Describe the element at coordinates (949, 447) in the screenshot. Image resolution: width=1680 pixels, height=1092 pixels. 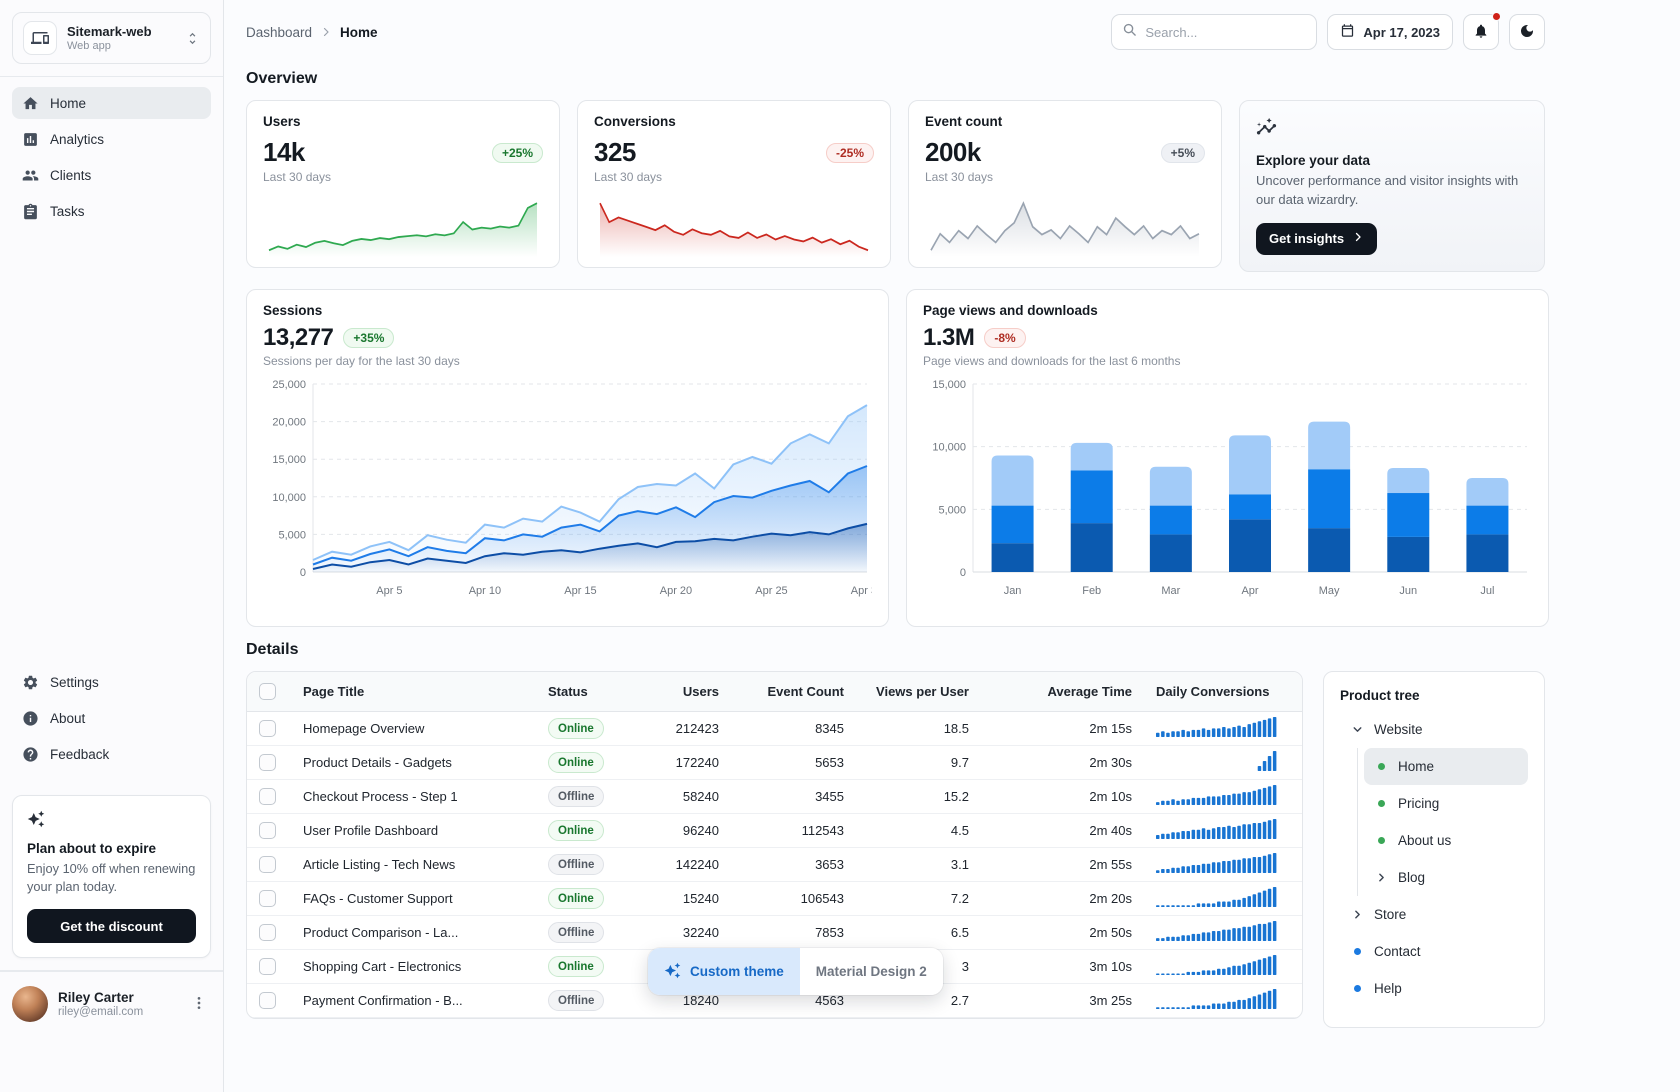
I see `svg-text: 10,000` at that location.